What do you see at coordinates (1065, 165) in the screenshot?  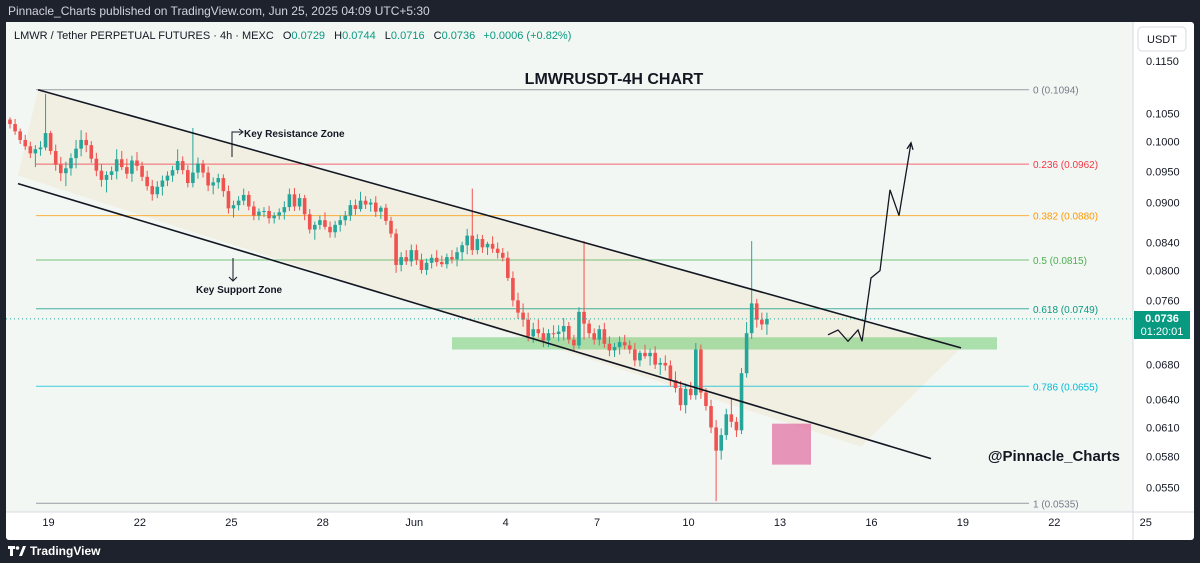 I see `fib-level-label: 0.236 (0.0962)` at bounding box center [1065, 165].